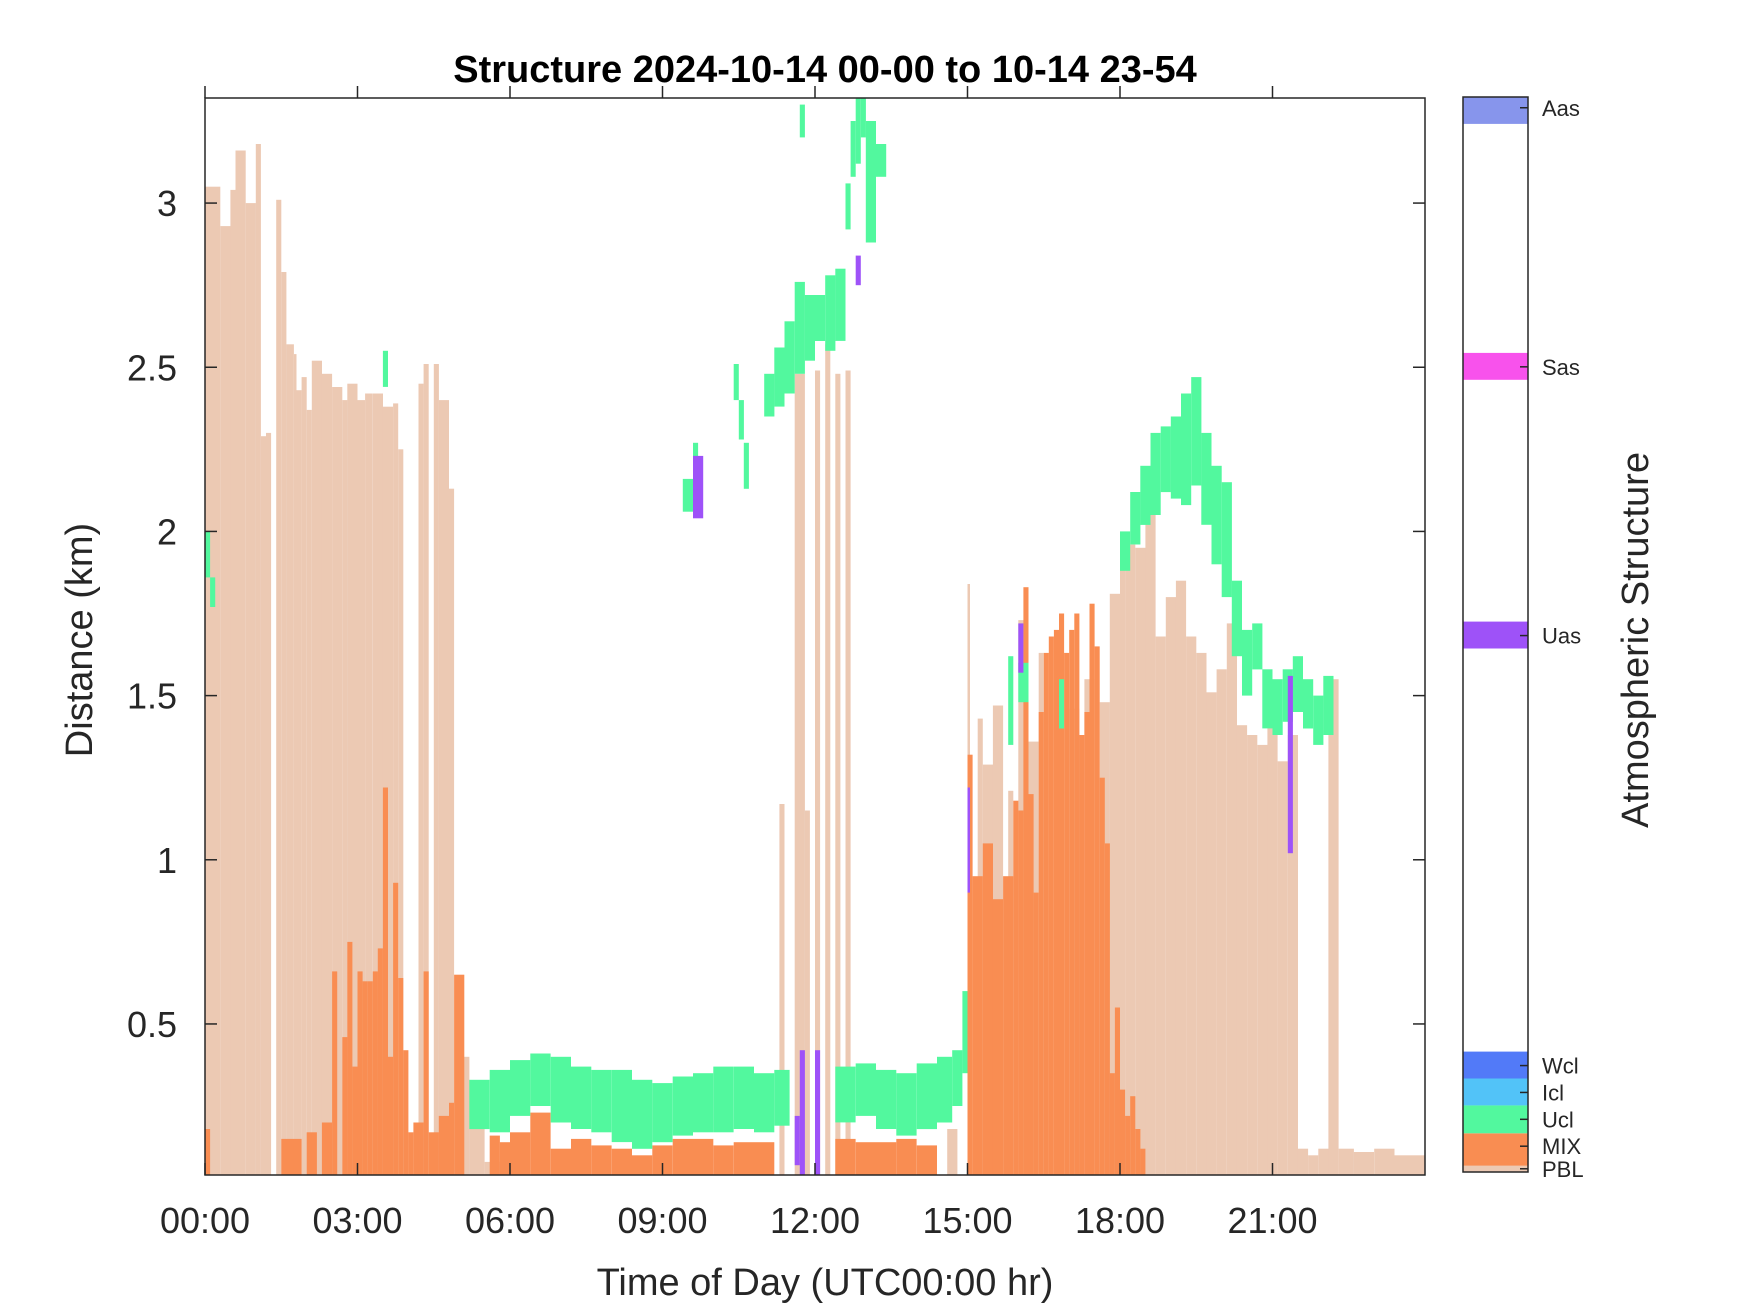 This screenshot has width=1750, height=1313. Describe the element at coordinates (1636, 640) in the screenshot. I see `colorbar-label: Atmospheric Structure` at that location.